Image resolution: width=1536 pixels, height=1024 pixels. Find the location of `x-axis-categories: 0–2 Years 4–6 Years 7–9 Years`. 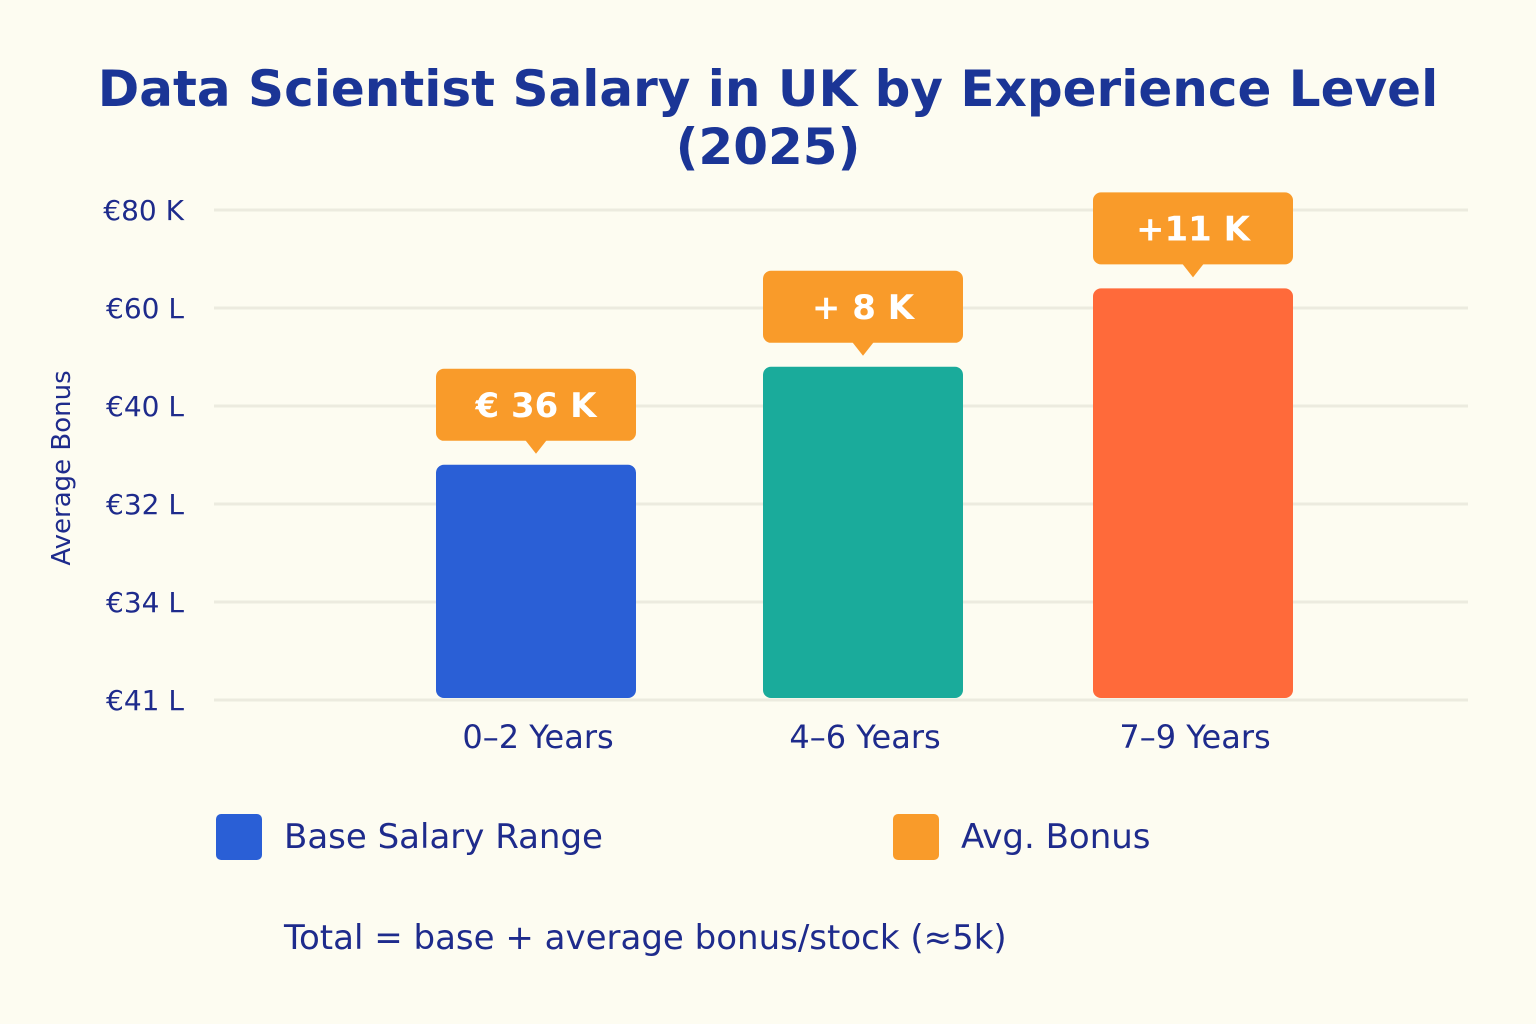

x-axis-categories: 0–2 Years 4–6 Years 7–9 Years is located at coordinates (866, 737).